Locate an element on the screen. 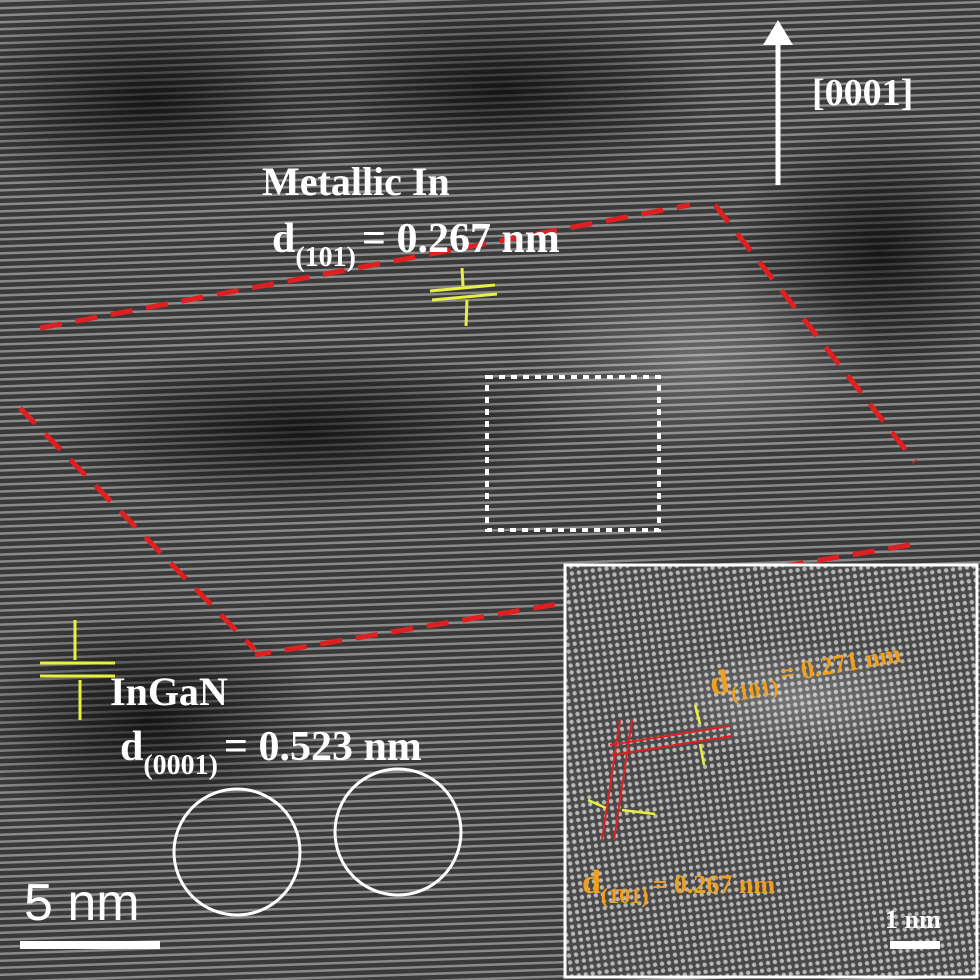 The image size is (980, 980). scale-label: 1 nm is located at coordinates (913, 919).